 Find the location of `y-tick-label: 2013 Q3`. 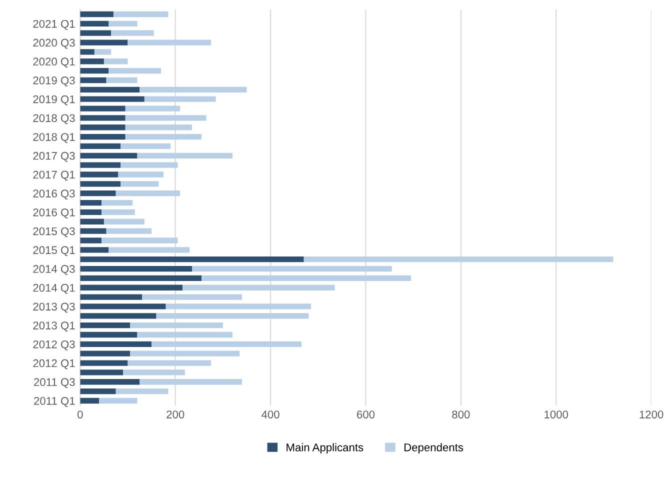

y-tick-label: 2013 Q3 is located at coordinates (54, 307).